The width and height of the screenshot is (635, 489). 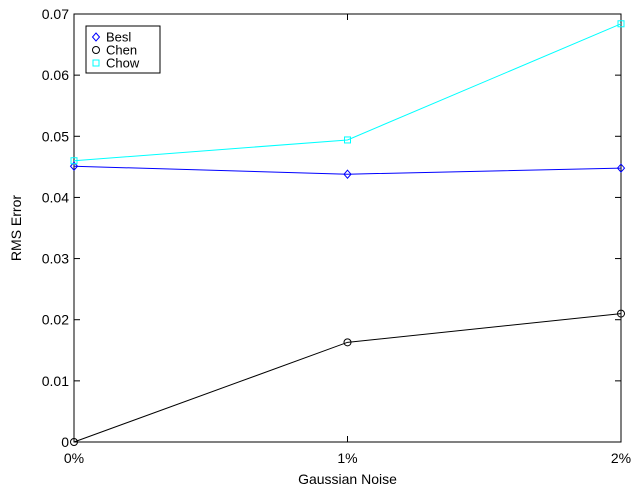 I want to click on x-tick-label: 0%, so click(x=74, y=458).